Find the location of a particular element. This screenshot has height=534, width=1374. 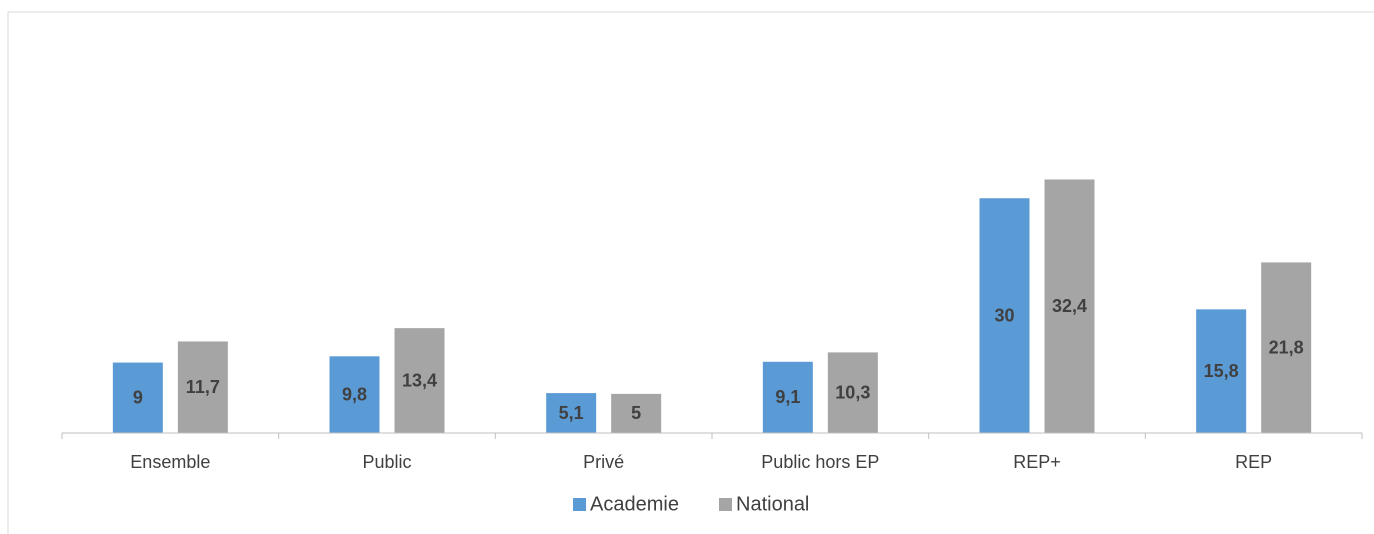

x-tick-label: Ensemble is located at coordinates (170, 462).